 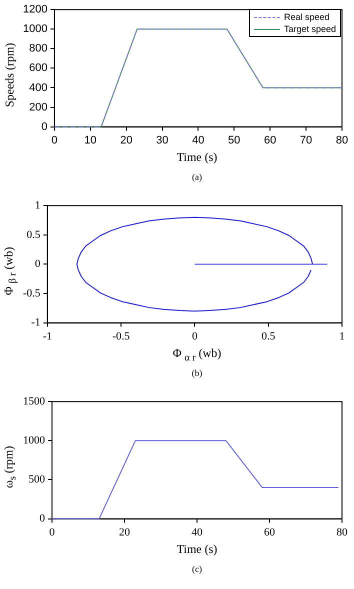 I want to click on y-axis-title: Speeds (rpm), so click(x=10, y=75).